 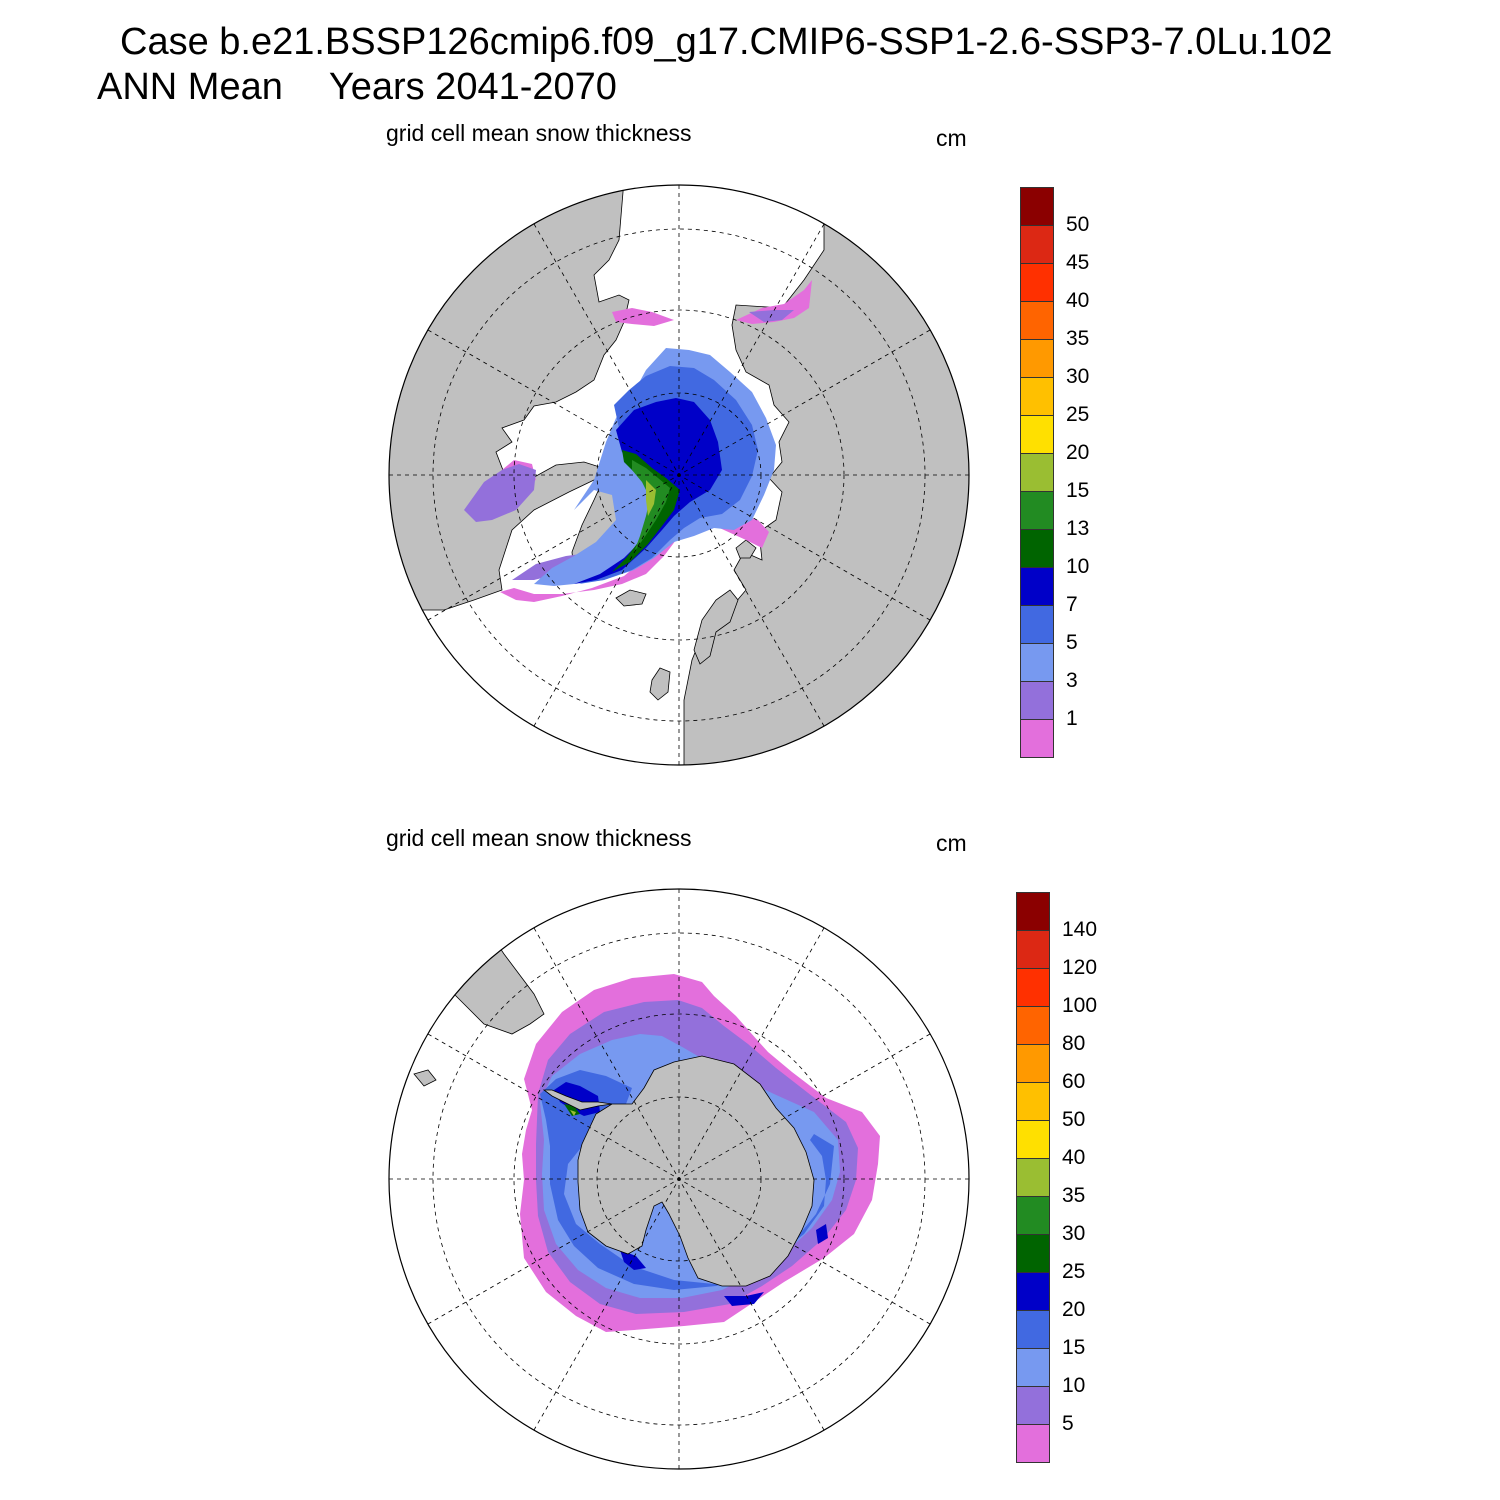 I want to click on colorbar-tick-label: 60, so click(x=1074, y=1081).